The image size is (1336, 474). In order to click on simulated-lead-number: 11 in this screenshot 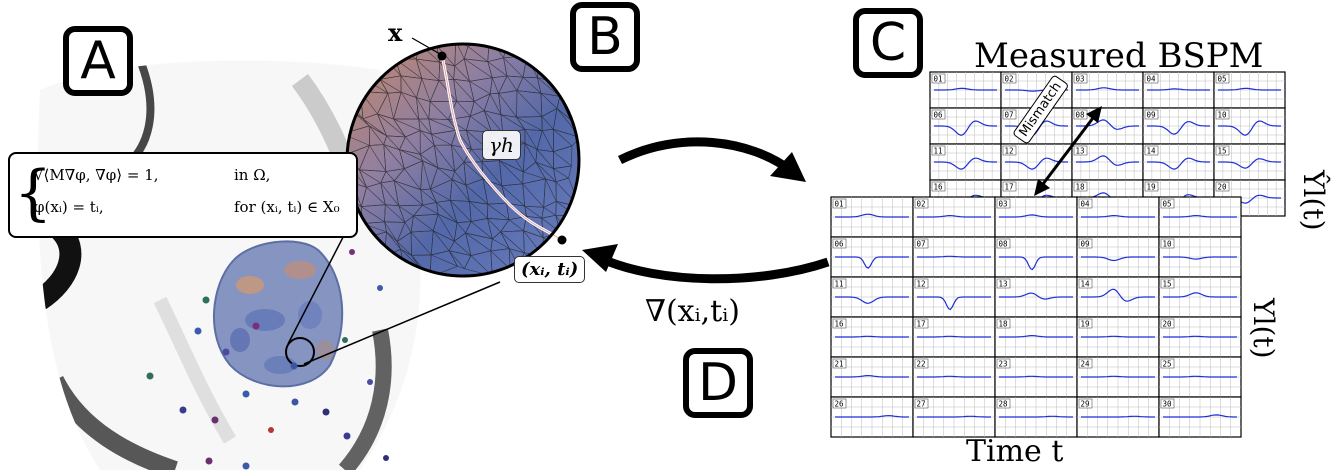, I will do `click(839, 284)`.